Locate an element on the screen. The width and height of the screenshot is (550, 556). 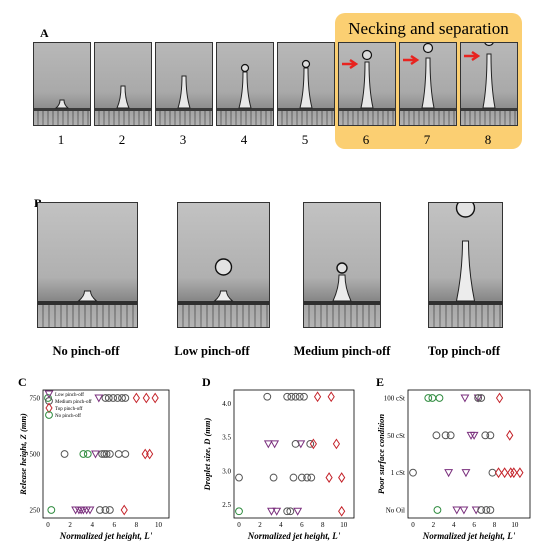
frame-number: 1 is located at coordinates (61, 139).